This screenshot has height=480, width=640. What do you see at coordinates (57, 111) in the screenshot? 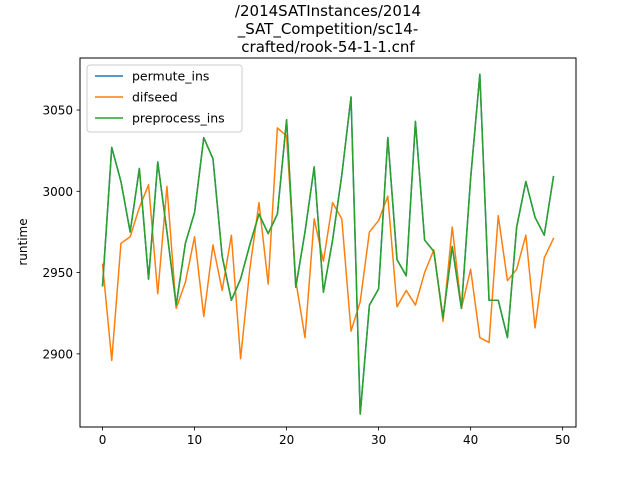
I see `y-tick-label: 3050` at bounding box center [57, 111].